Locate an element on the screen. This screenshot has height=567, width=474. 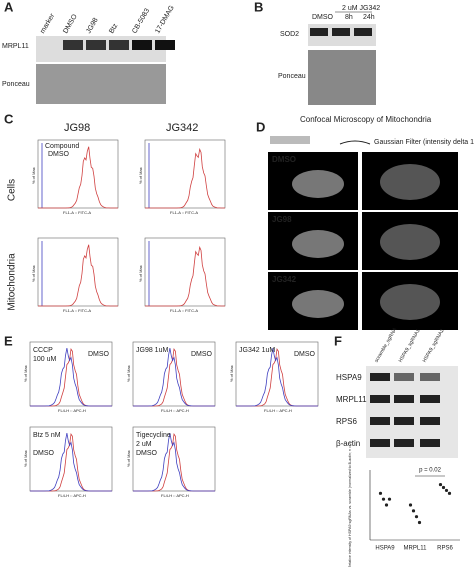
treatment-label: 100 uM is located at coordinates (45, 359).